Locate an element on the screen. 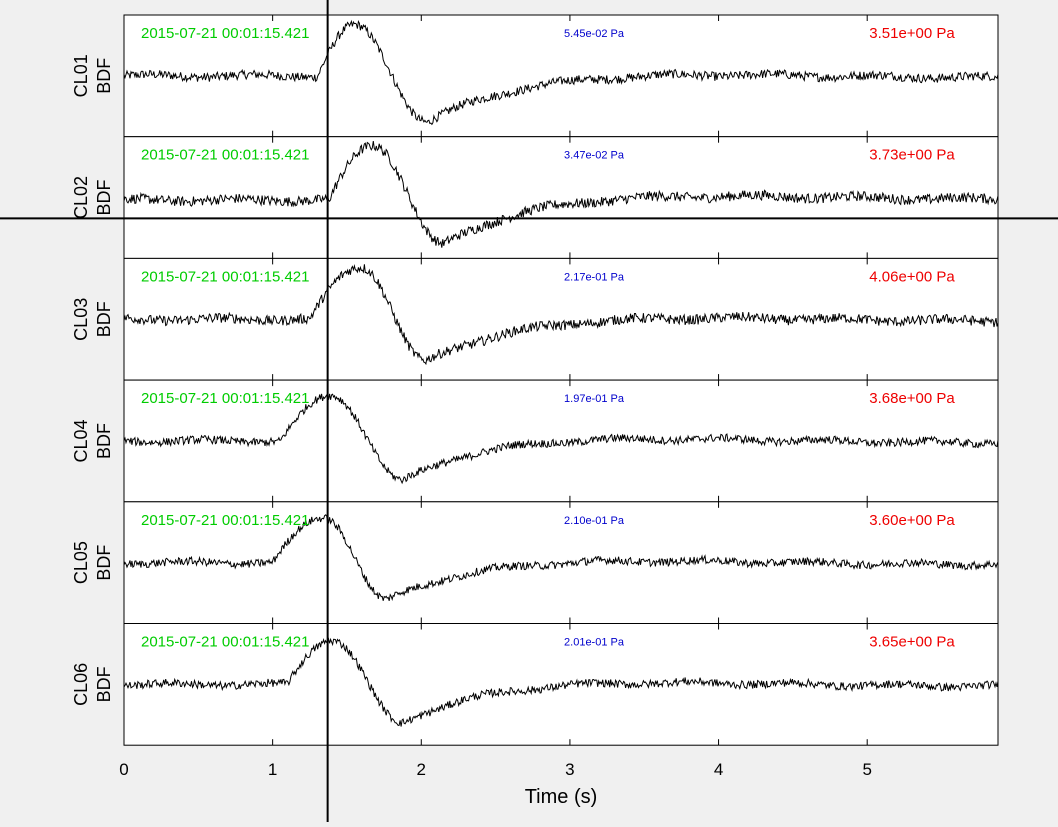 This screenshot has width=1058, height=827. x-tick-label: 0 is located at coordinates (123, 769).